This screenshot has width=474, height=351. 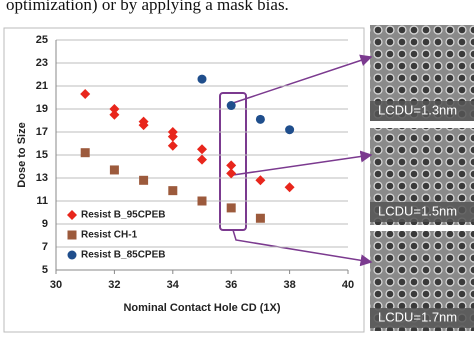 What do you see at coordinates (173, 285) in the screenshot?
I see `x-tick-label: 34` at bounding box center [173, 285].